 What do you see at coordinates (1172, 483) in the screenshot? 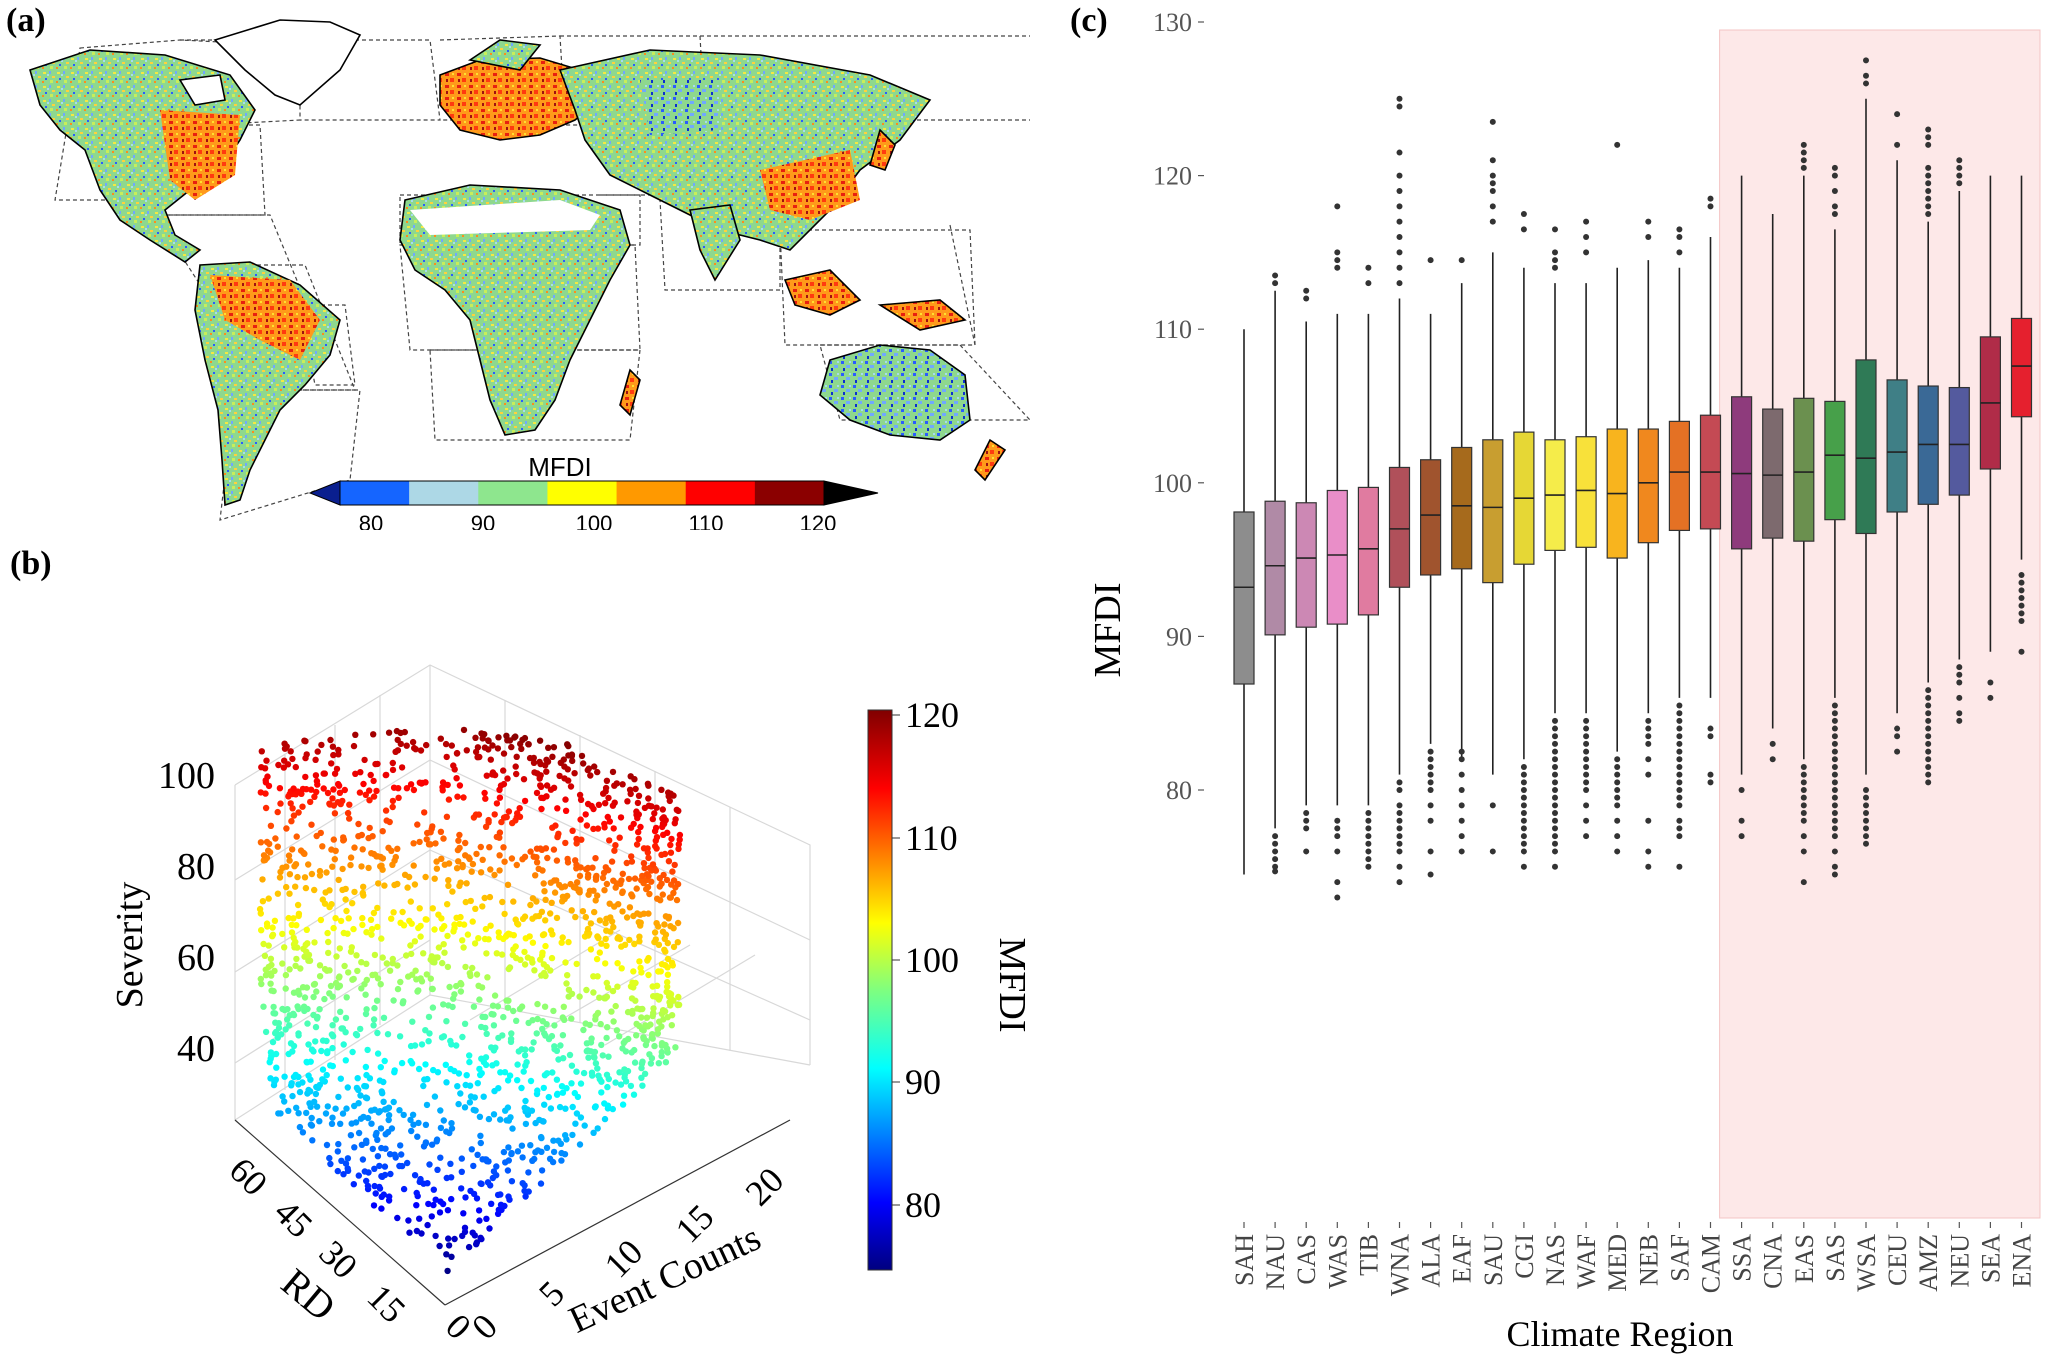
I see `y-tick-label: 100` at bounding box center [1172, 483].